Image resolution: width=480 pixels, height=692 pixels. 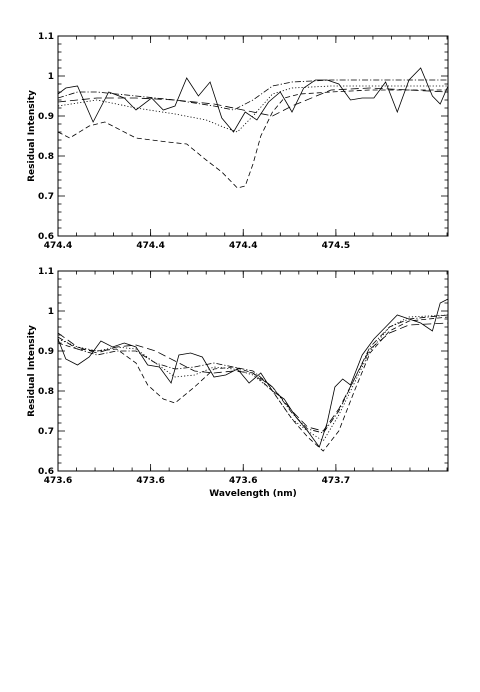 What do you see at coordinates (336, 246) in the screenshot?
I see `x-tick-label: 474.5` at bounding box center [336, 246].